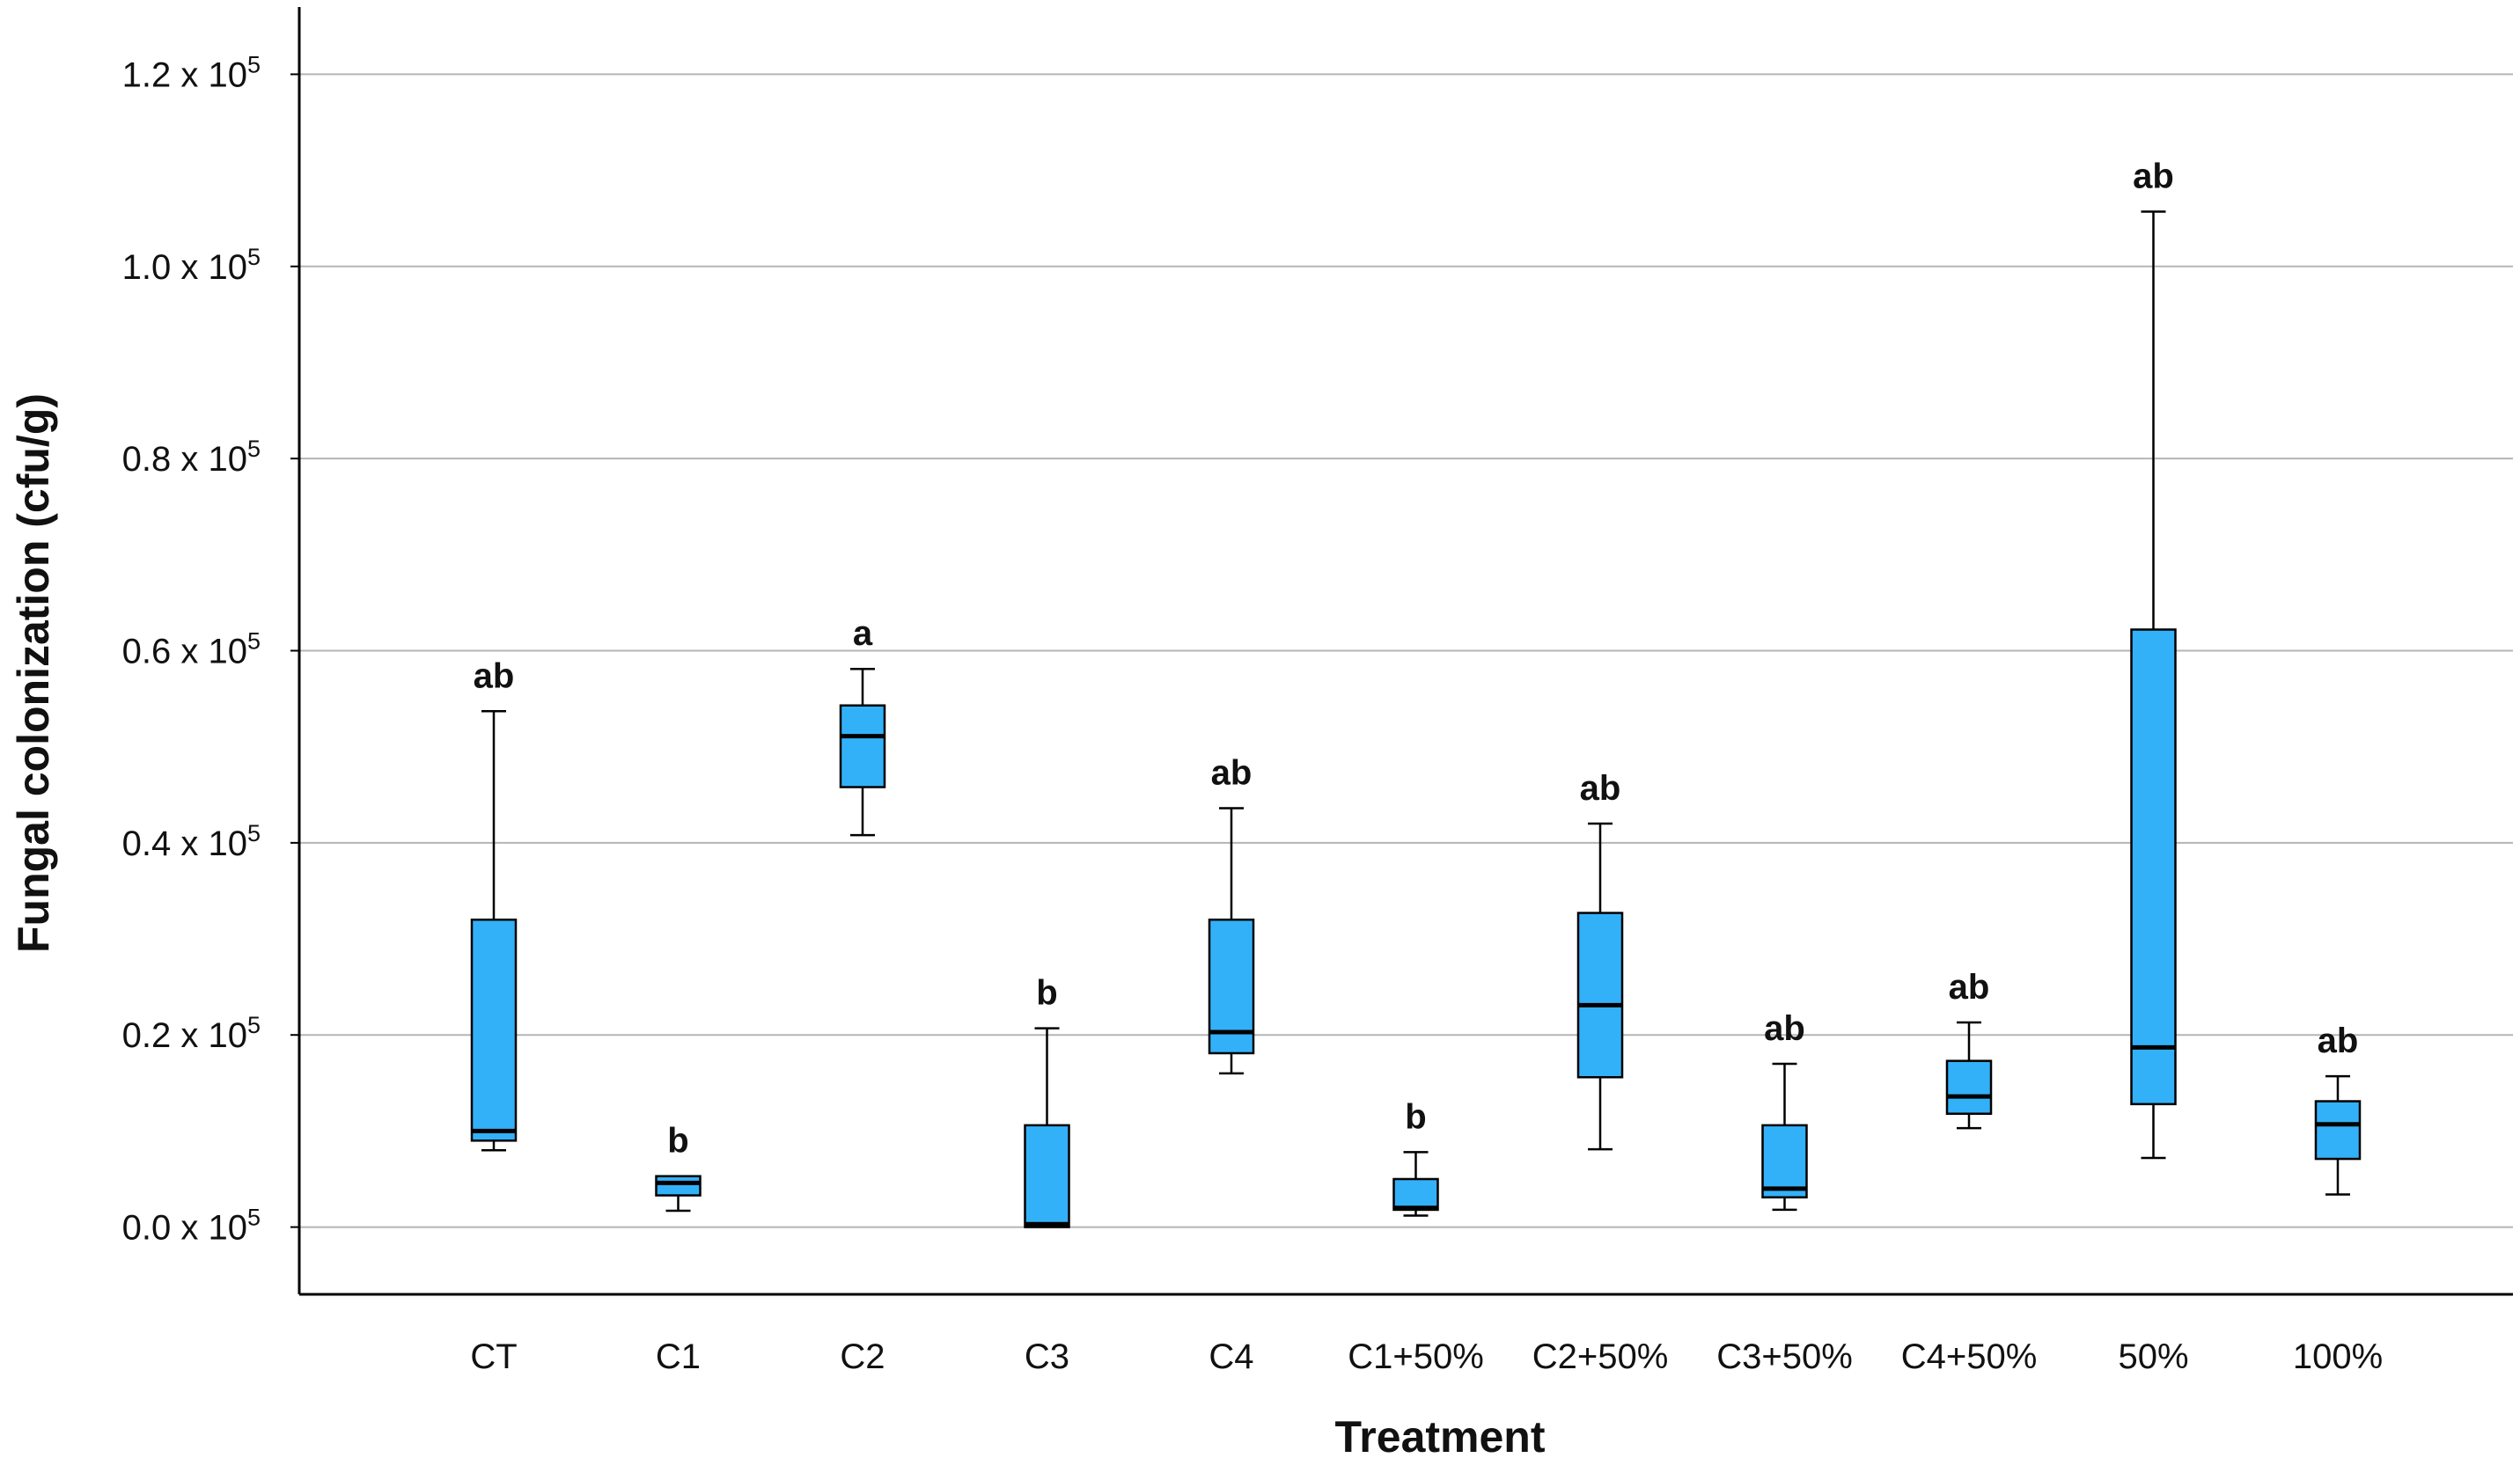 The width and height of the screenshot is (2520, 1458). I want to click on x-tick-label-1: C1, so click(678, 1356).